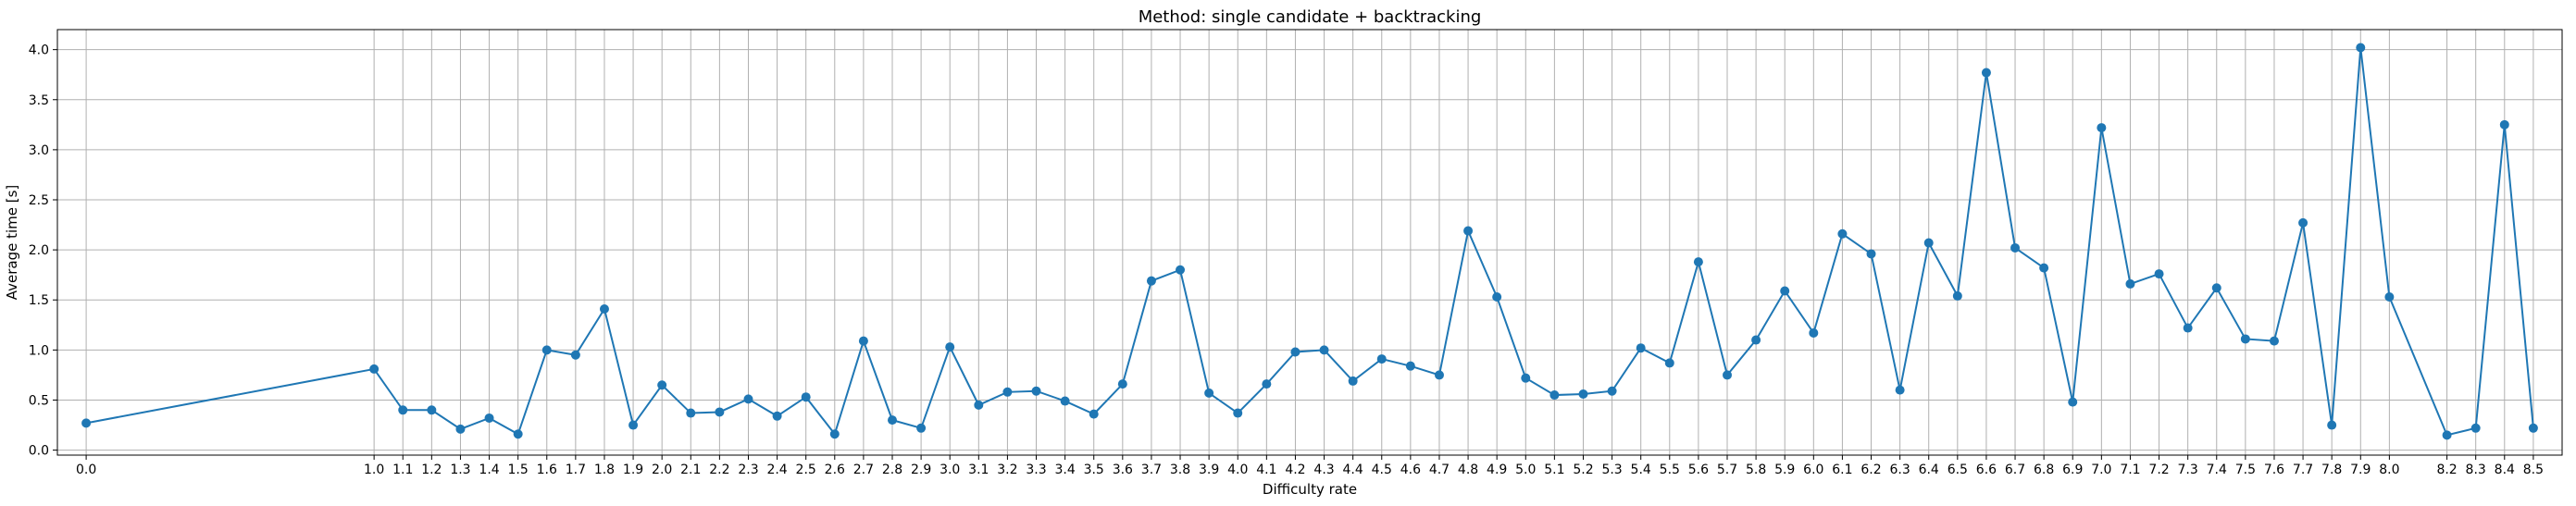 The width and height of the screenshot is (2576, 506). What do you see at coordinates (1439, 470) in the screenshot?
I see `x-tick-label: 4.7` at bounding box center [1439, 470].